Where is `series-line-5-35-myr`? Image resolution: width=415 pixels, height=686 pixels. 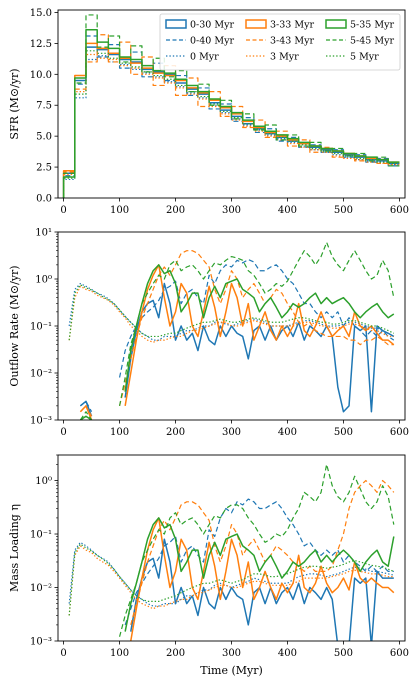 series-line-5-35-myr is located at coordinates (259, 574).